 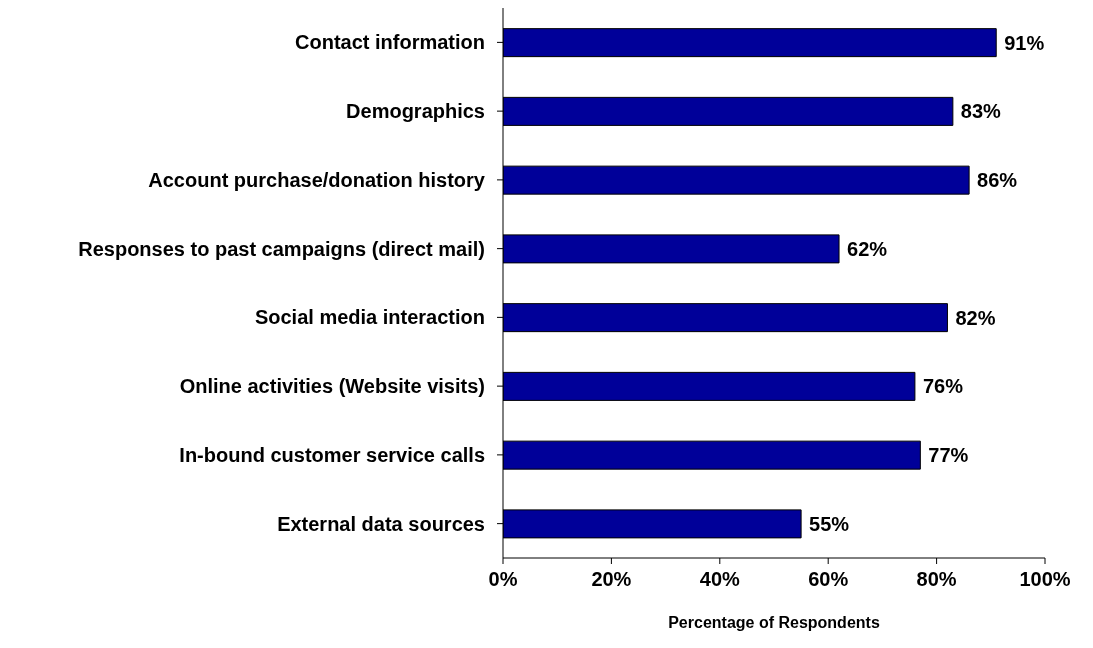 What do you see at coordinates (981, 111) in the screenshot?
I see `data-label: 83%` at bounding box center [981, 111].